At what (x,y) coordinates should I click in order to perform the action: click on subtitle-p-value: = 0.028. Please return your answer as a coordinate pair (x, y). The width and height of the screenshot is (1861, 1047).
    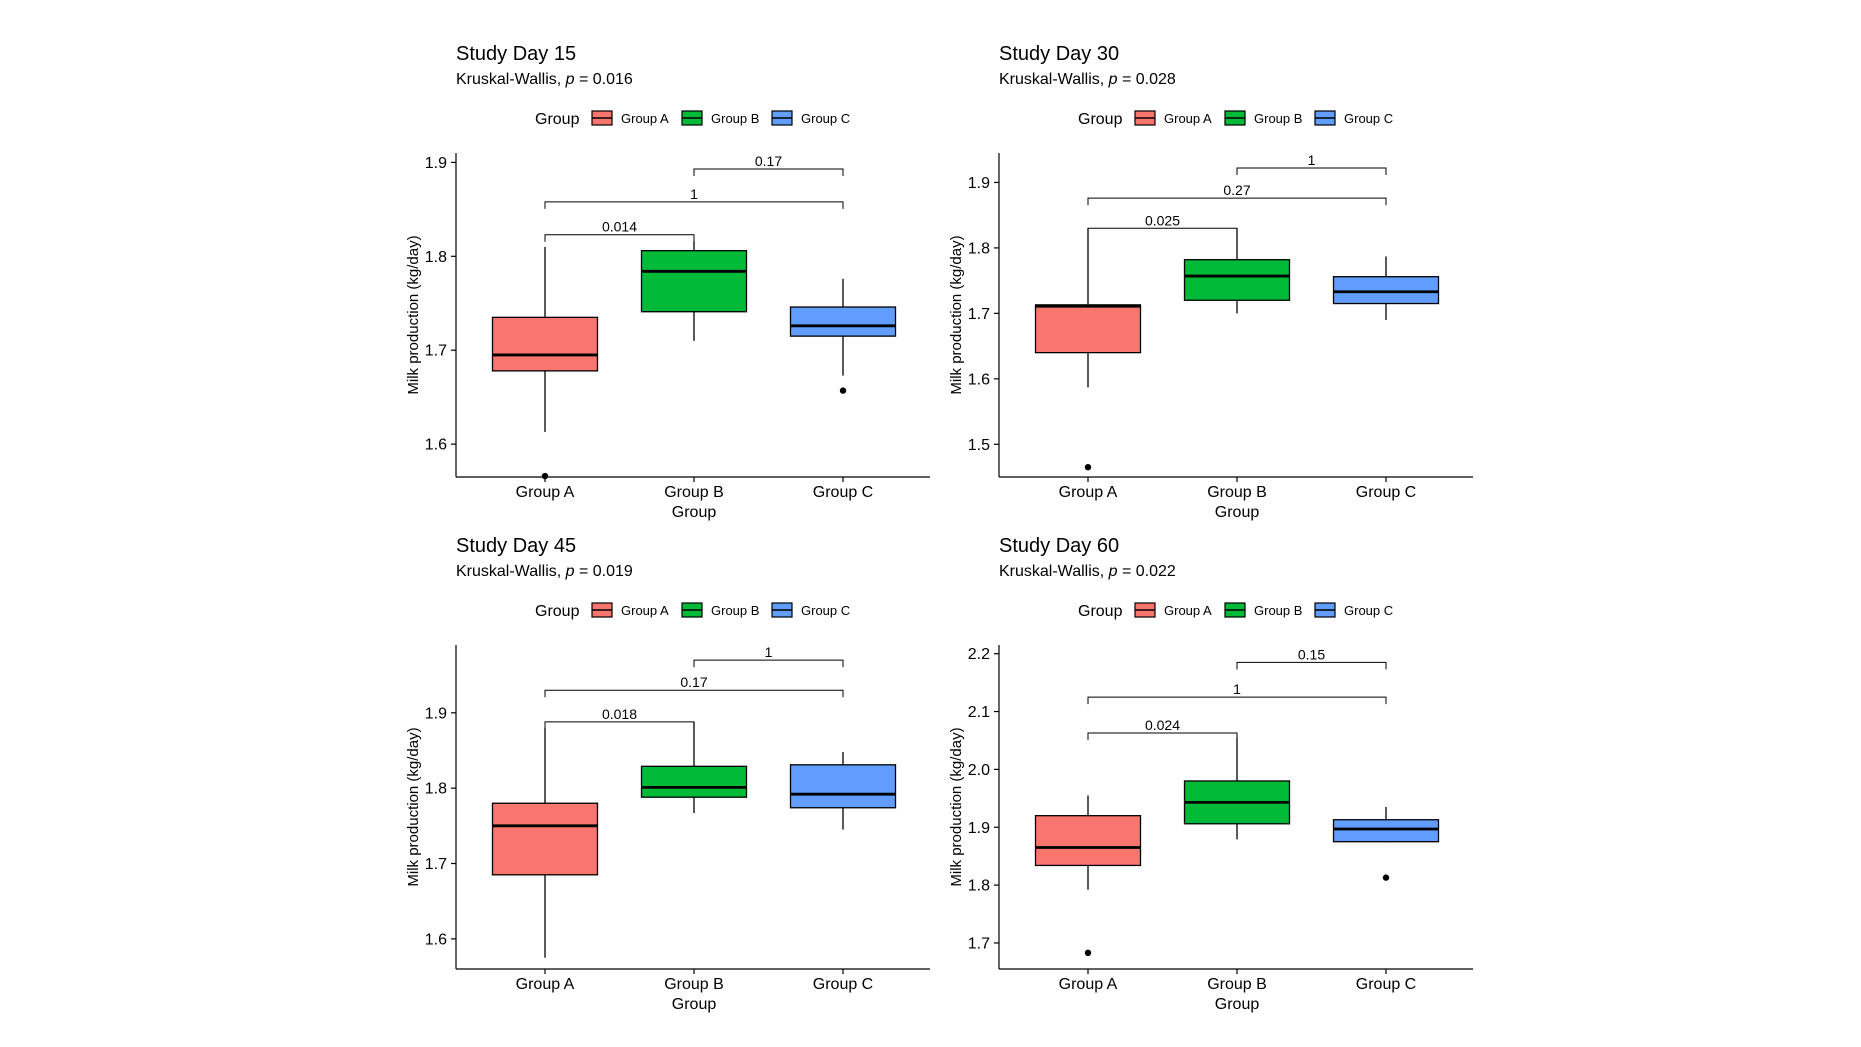
    Looking at the image, I should click on (1147, 79).